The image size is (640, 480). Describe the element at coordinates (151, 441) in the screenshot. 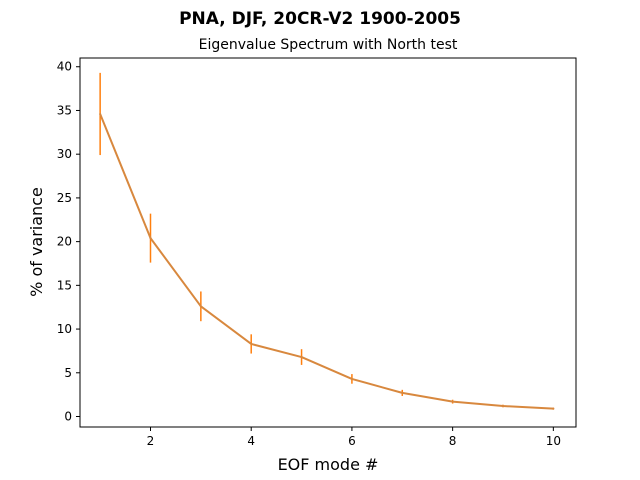

I see `x-tick-label: 2` at that location.